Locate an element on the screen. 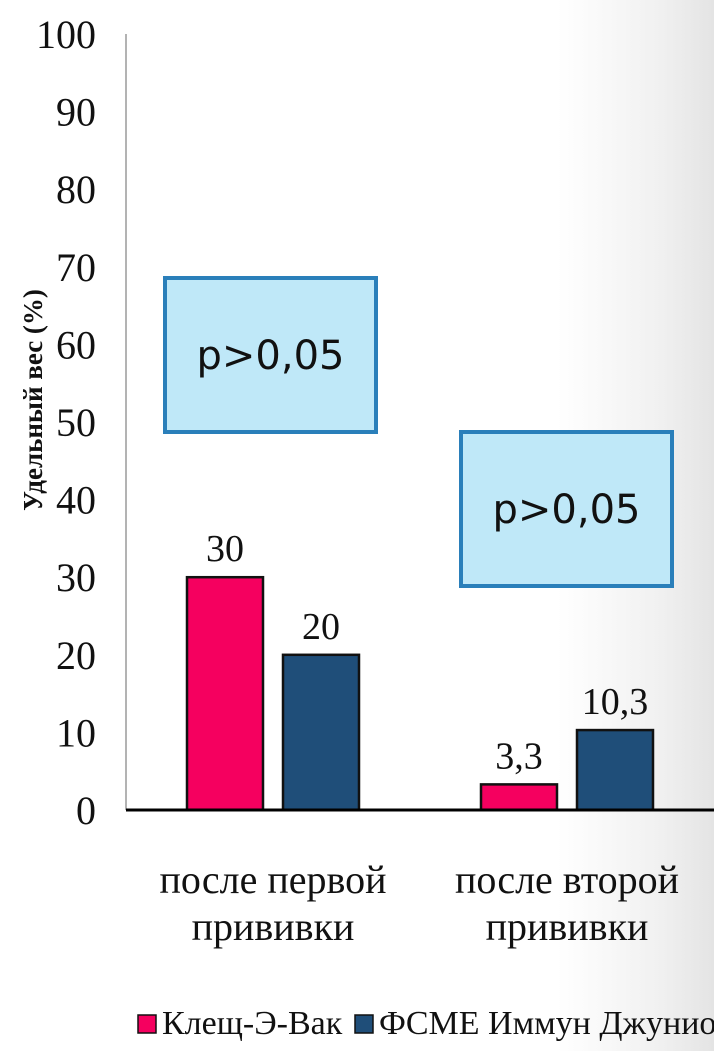 The image size is (714, 1051). y-axis: 0 10 20 30 40 50 60 70 80 90 100 is located at coordinates (81, 422).